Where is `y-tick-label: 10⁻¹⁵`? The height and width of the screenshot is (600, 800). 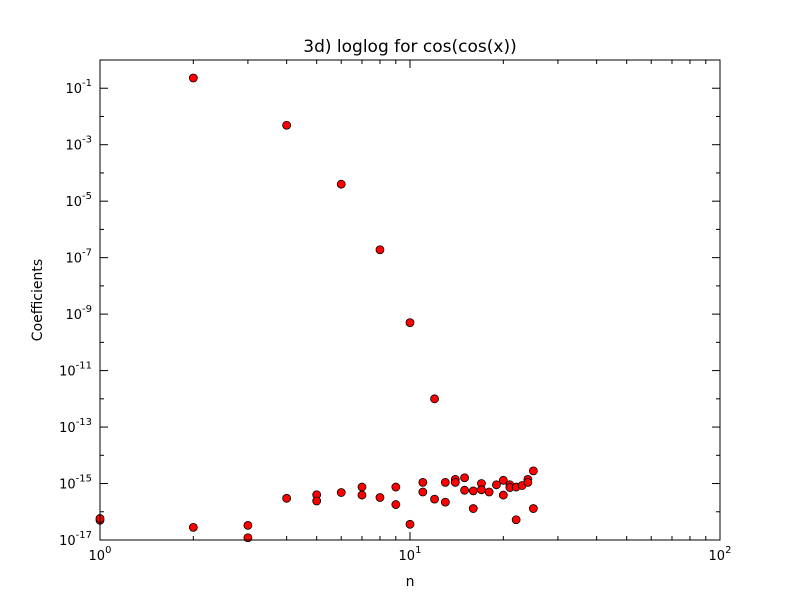 y-tick-label: 10⁻¹⁵ is located at coordinates (75, 483).